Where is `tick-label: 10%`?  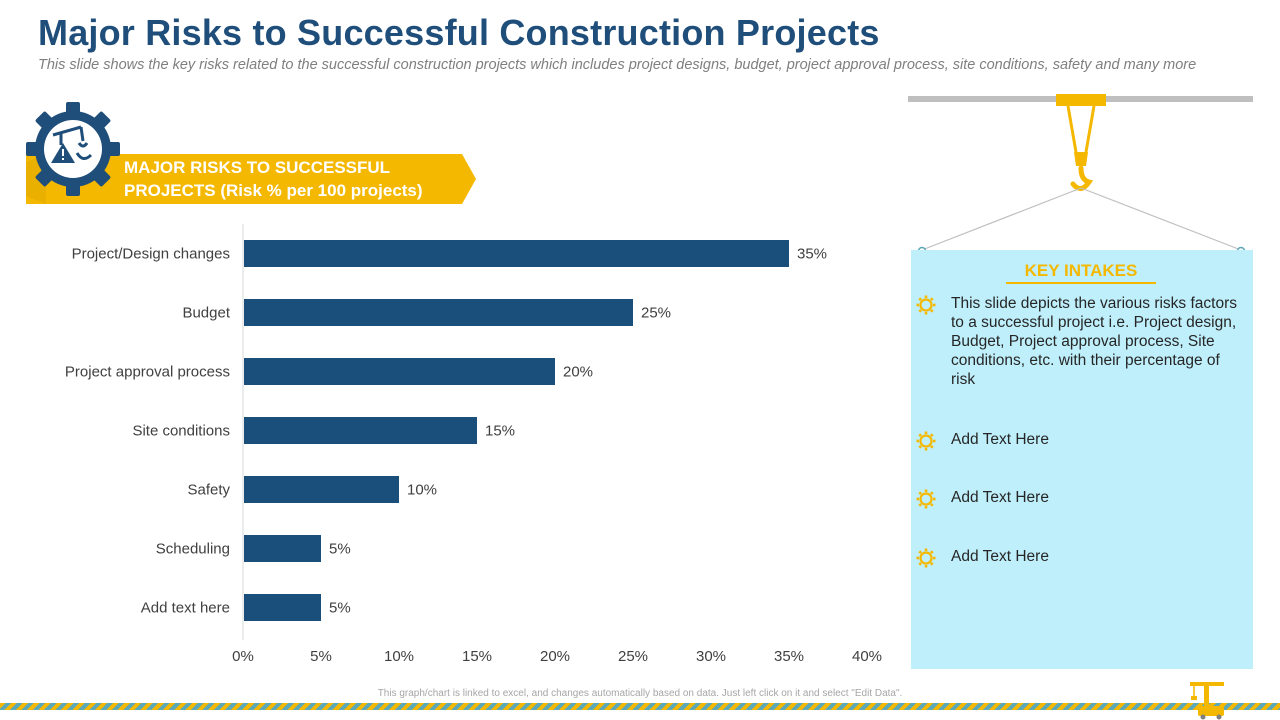 tick-label: 10% is located at coordinates (399, 656).